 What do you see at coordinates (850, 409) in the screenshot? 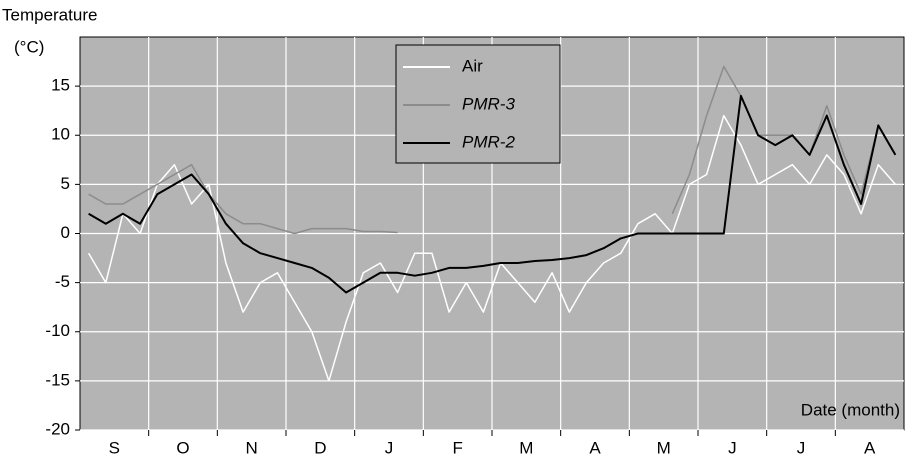
I see `x-axis-label: Date (month)` at bounding box center [850, 409].